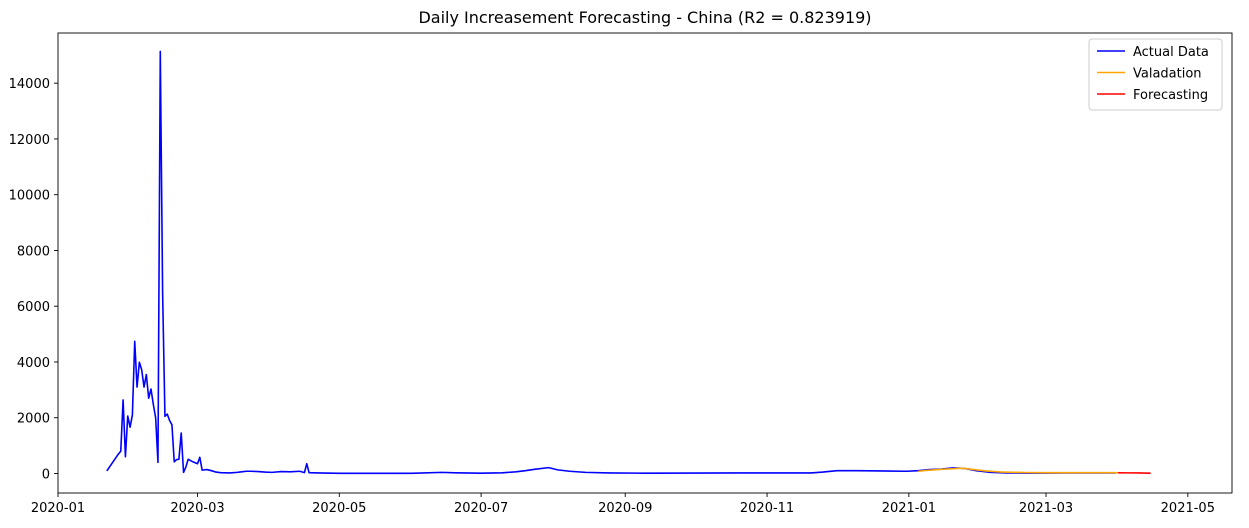  What do you see at coordinates (625, 508) in the screenshot?
I see `x-tick-label: 2020-09` at bounding box center [625, 508].